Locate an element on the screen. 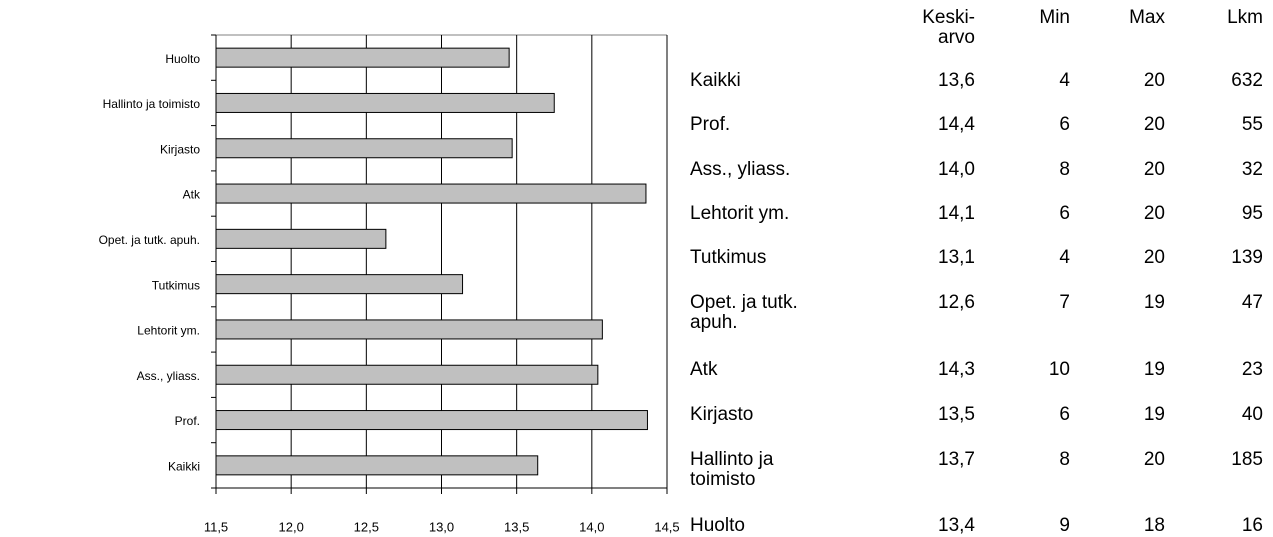  y-tick-label: Huolto is located at coordinates (182, 59).